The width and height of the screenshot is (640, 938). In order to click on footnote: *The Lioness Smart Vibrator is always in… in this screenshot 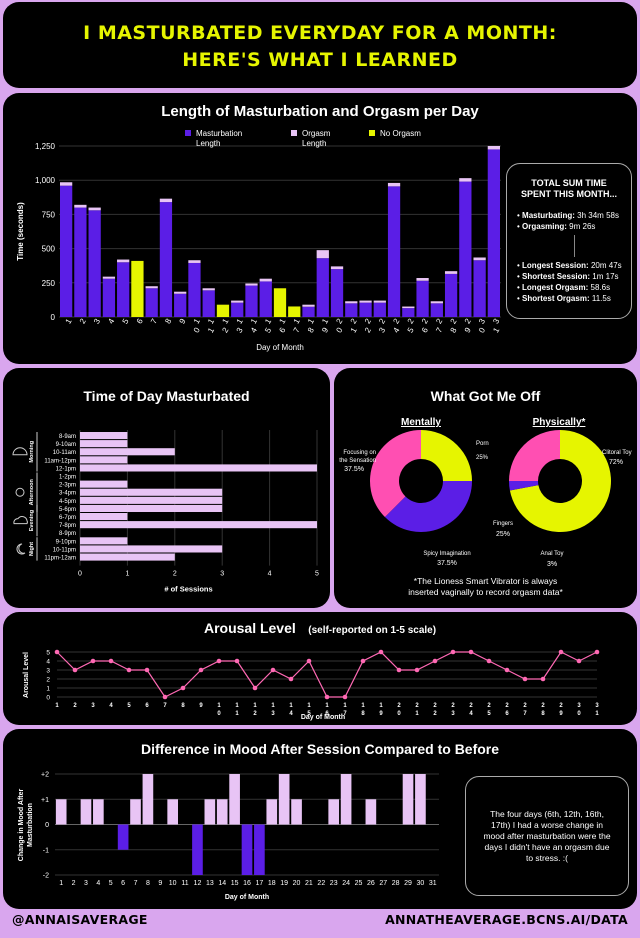, I will do `click(485, 586)`.